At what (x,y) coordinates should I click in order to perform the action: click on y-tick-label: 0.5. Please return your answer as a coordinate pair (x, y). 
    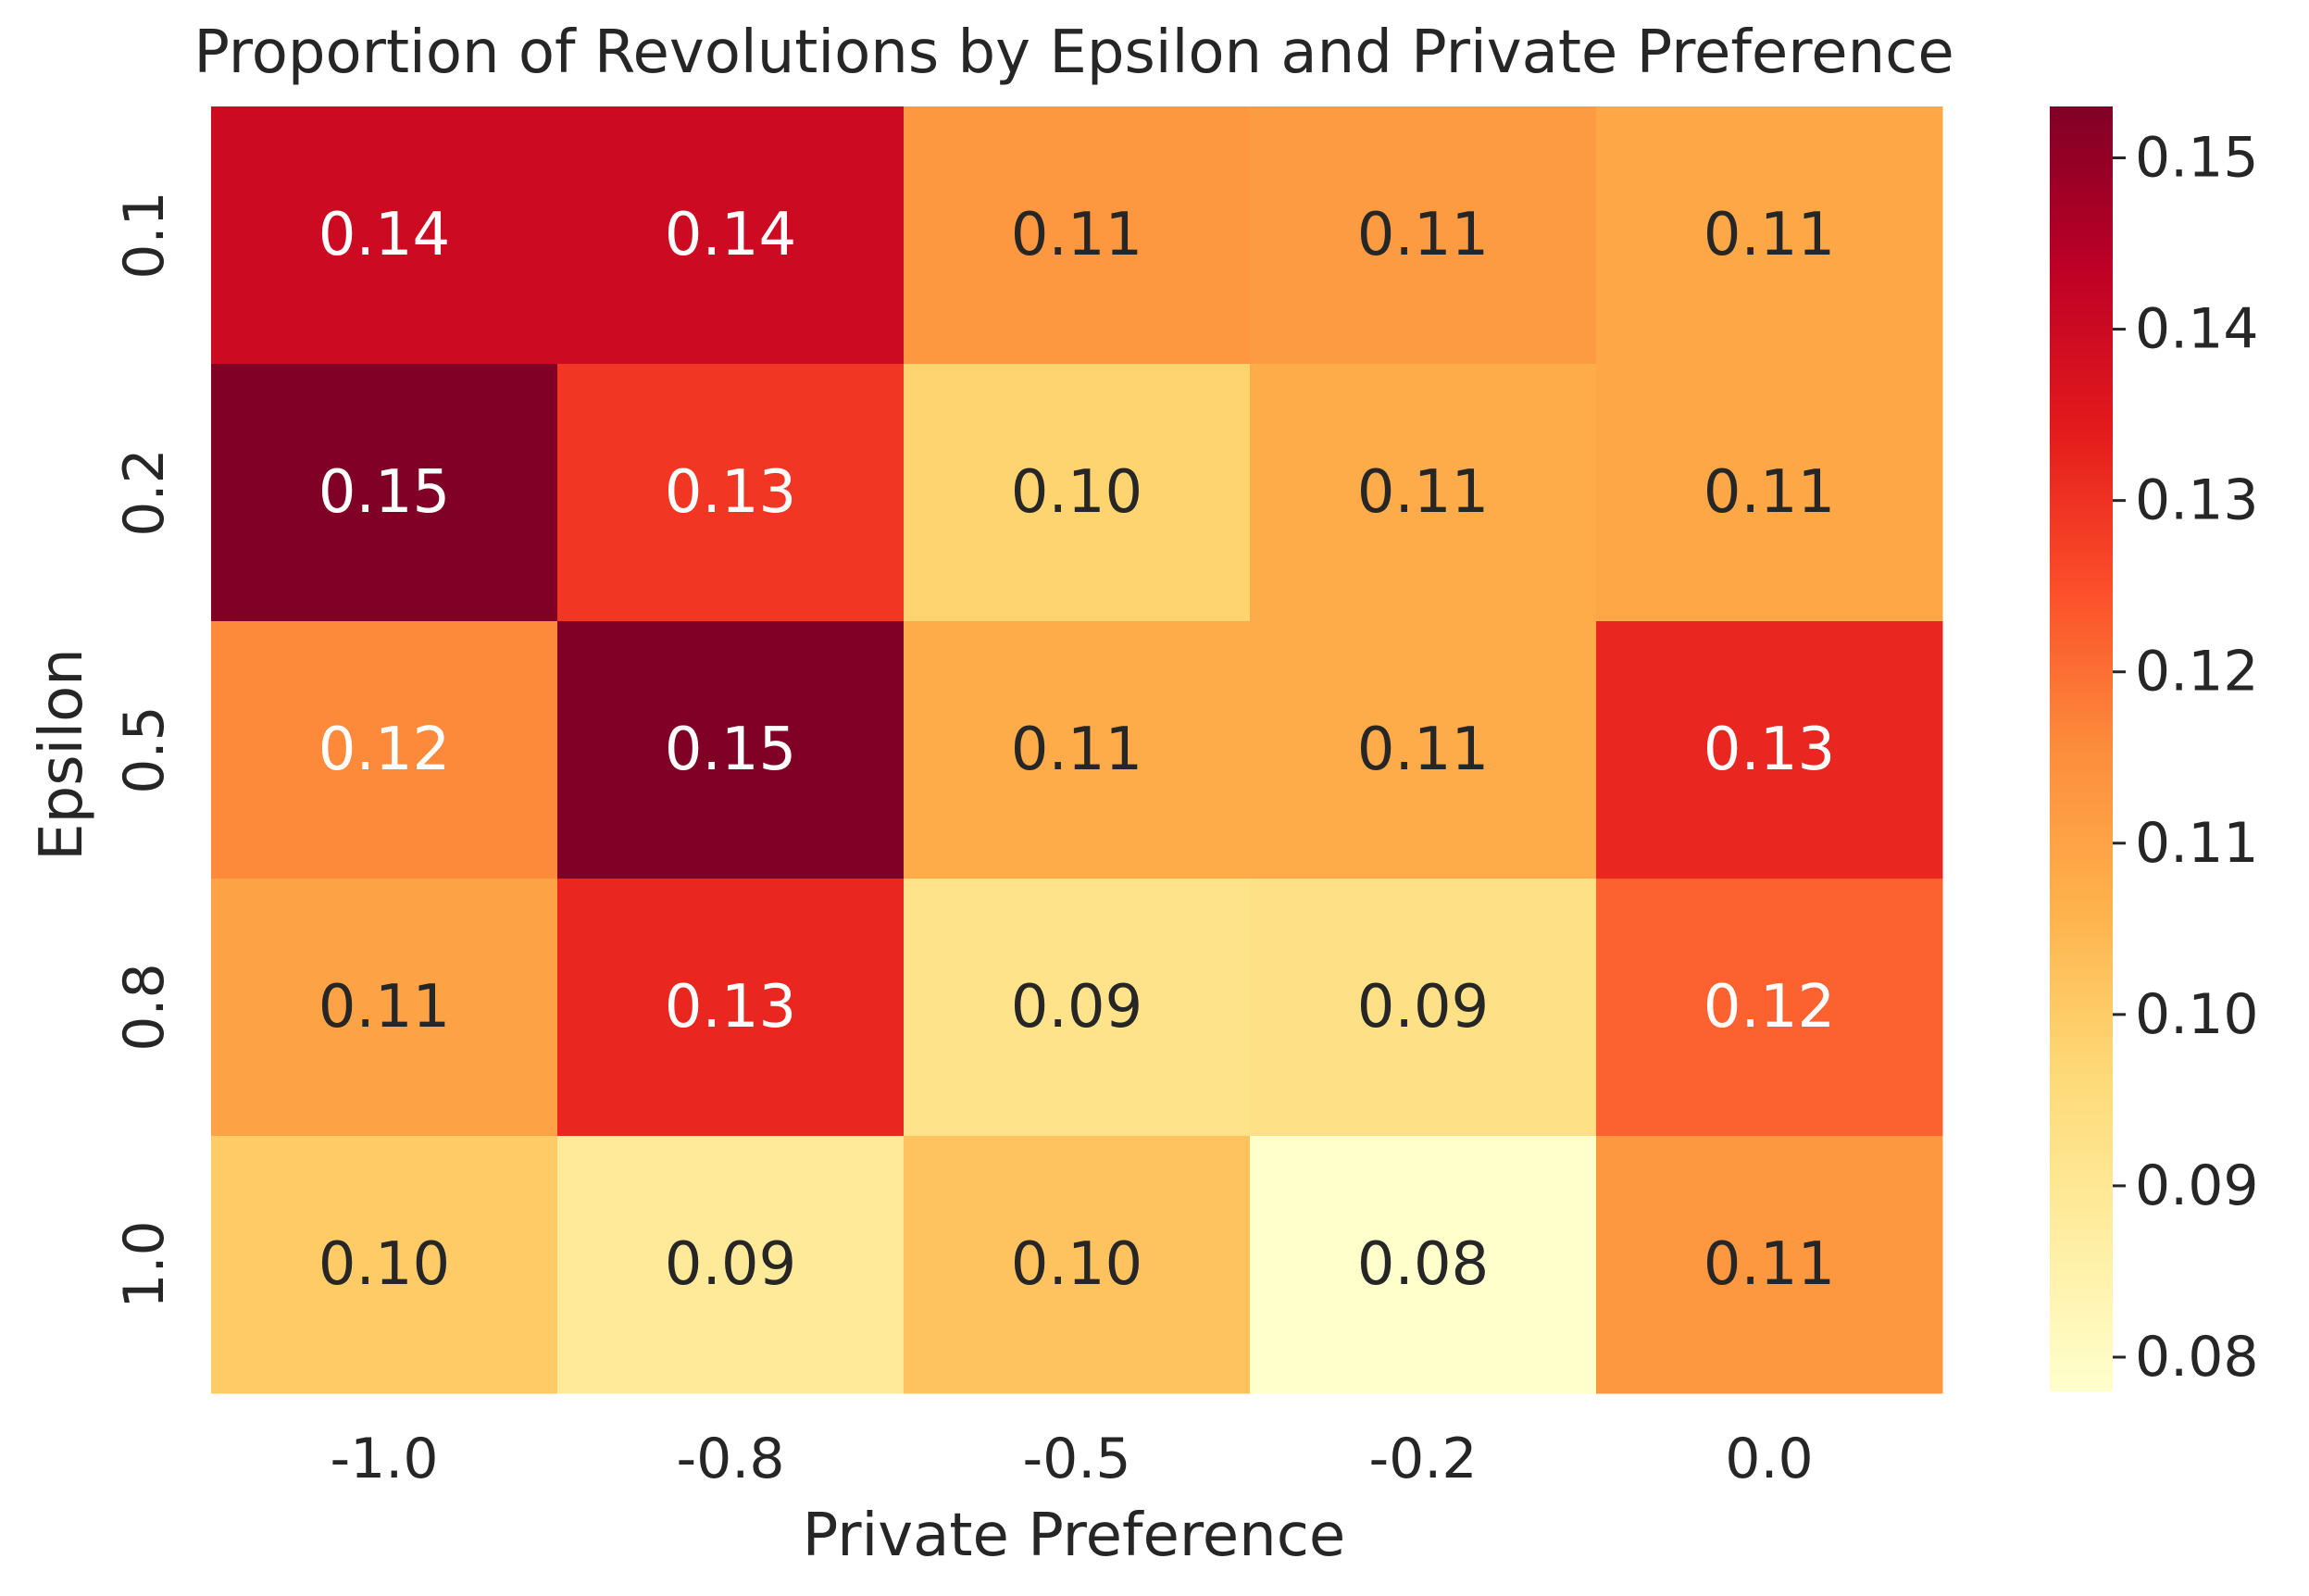
    Looking at the image, I should click on (144, 749).